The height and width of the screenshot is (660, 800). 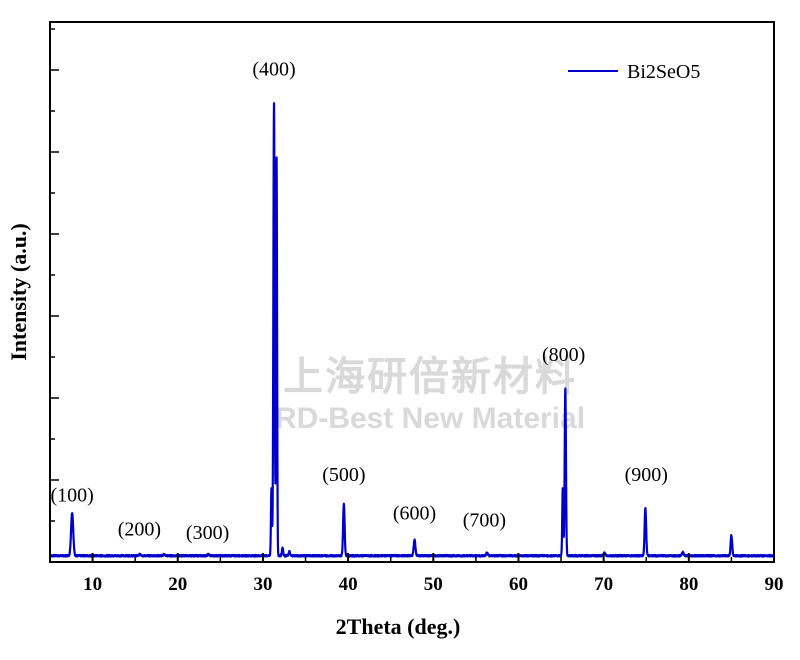 I want to click on legend-label: Bi2SeO5, so click(x=663, y=72).